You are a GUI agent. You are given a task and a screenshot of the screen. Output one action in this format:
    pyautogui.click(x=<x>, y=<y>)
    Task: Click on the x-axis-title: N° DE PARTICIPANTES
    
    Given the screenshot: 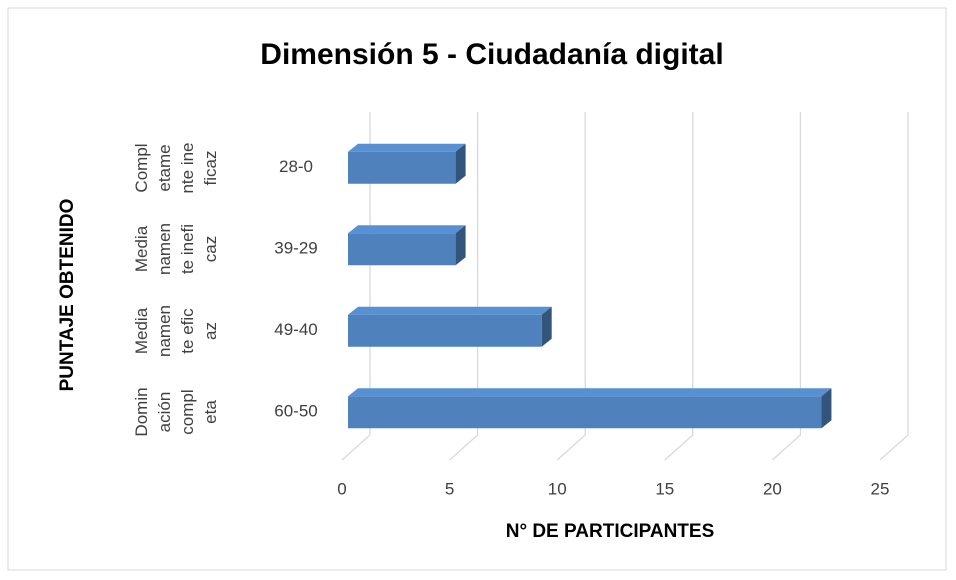 What is the action you would take?
    pyautogui.click(x=610, y=531)
    